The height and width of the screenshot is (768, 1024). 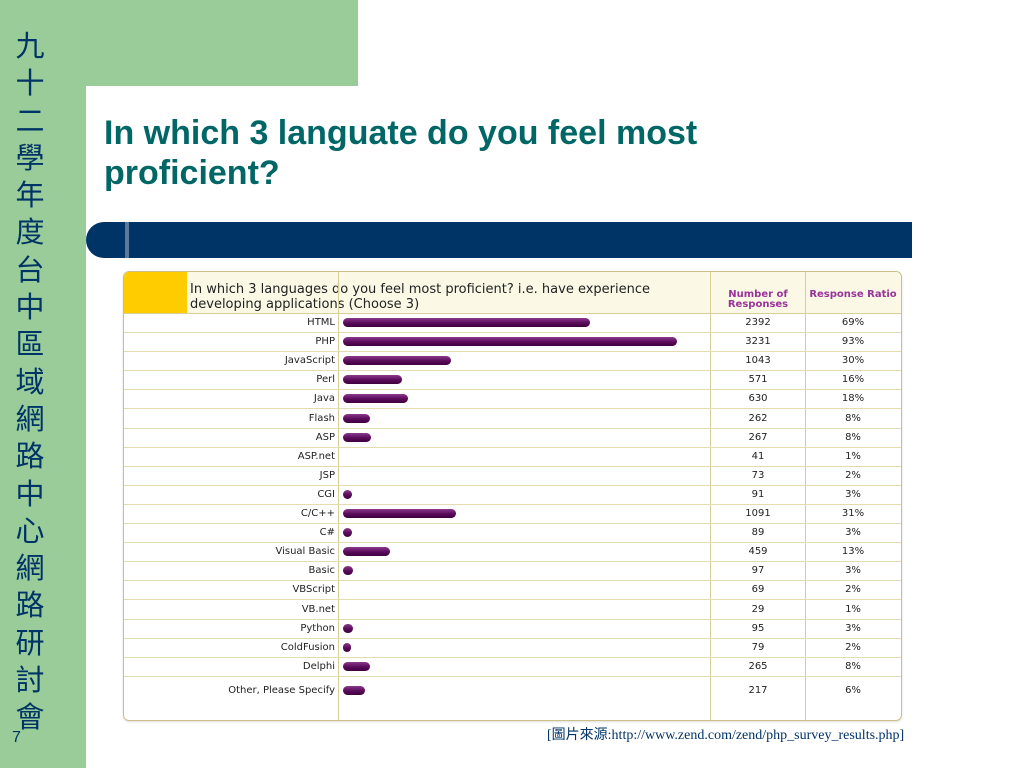 I want to click on header-swatch, so click(x=155, y=292).